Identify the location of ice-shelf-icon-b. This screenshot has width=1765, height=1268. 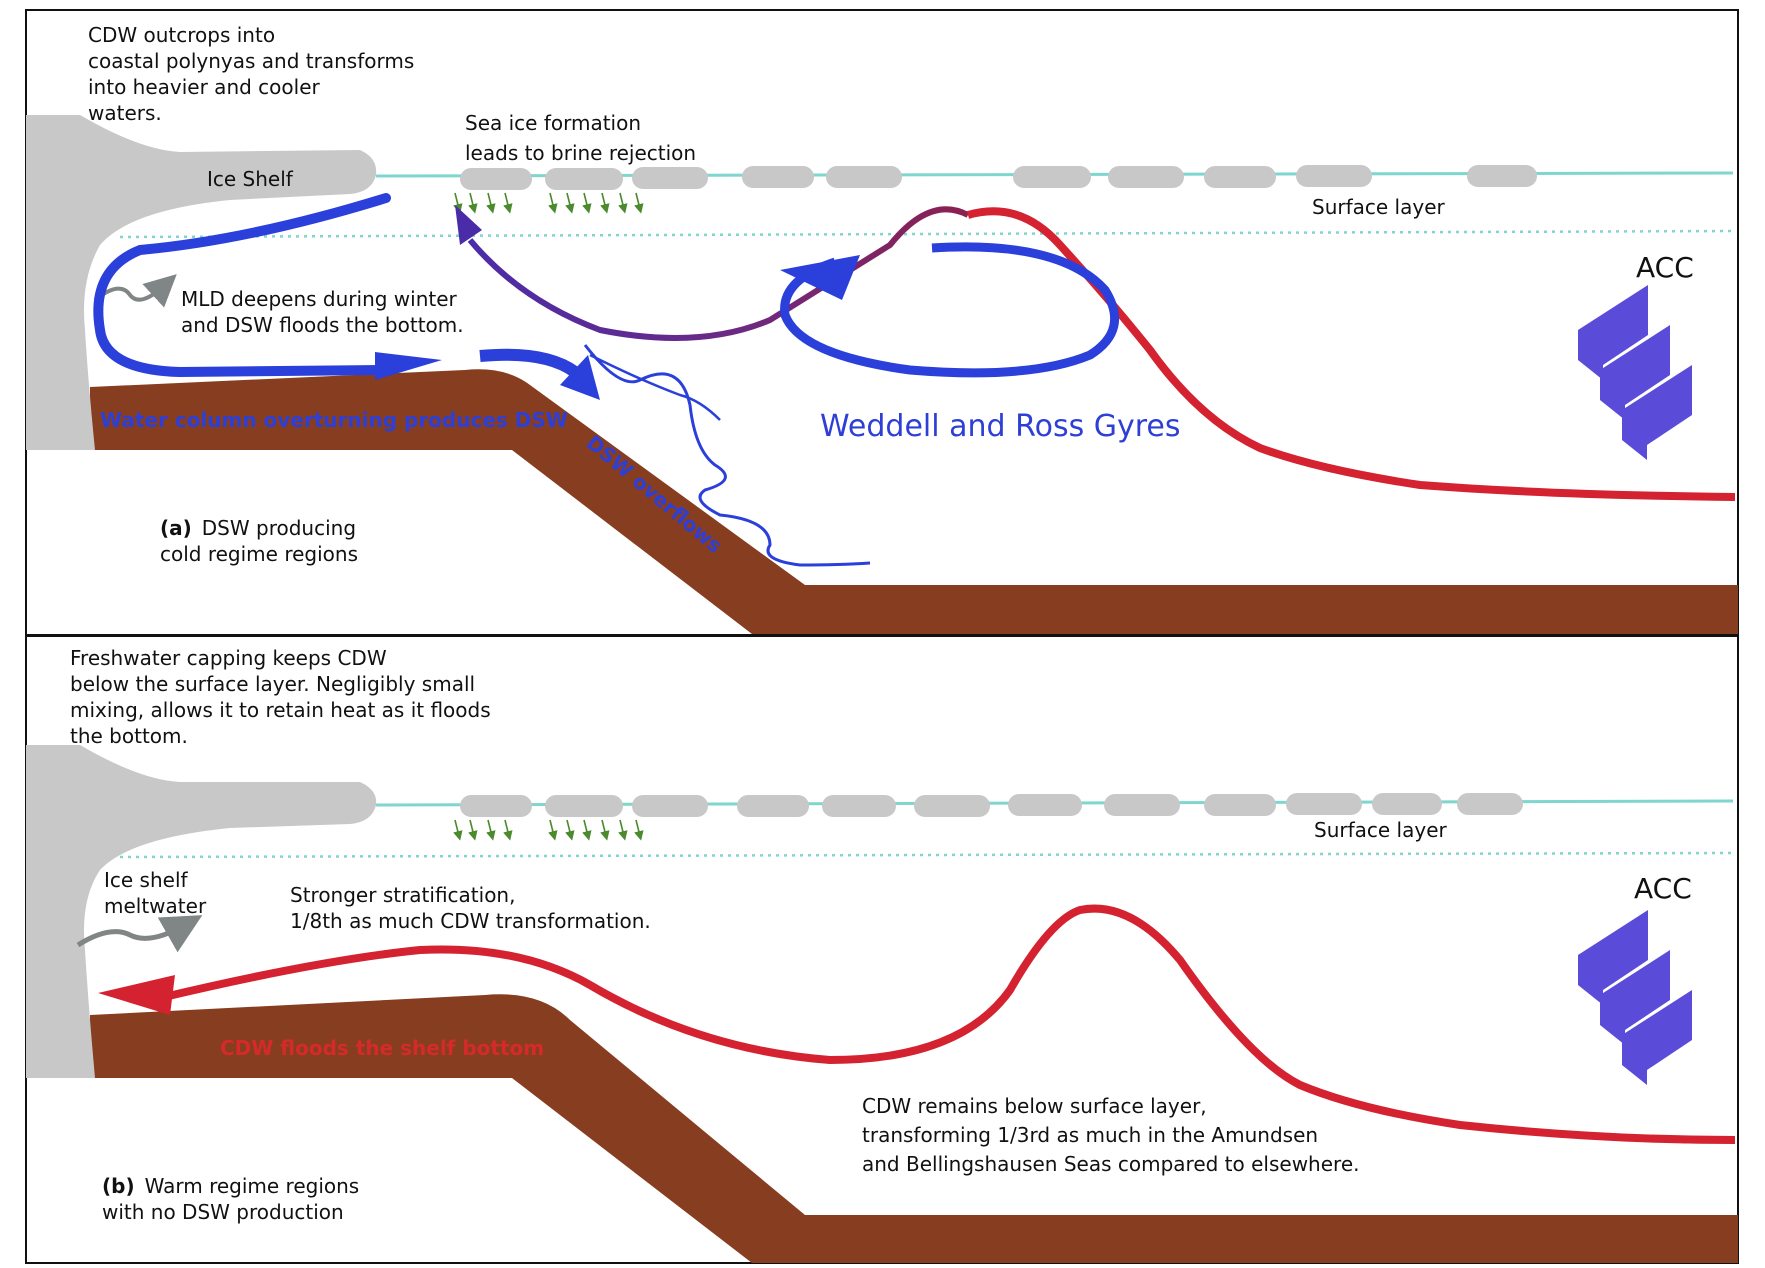
(201, 911).